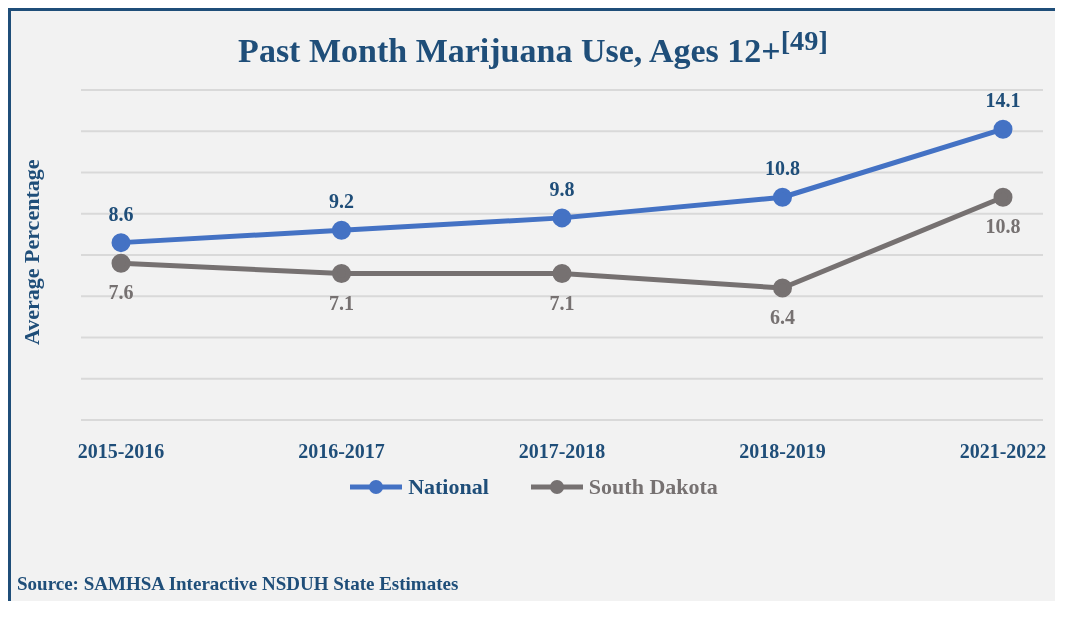  I want to click on legend-label: South Dakota, so click(653, 487).